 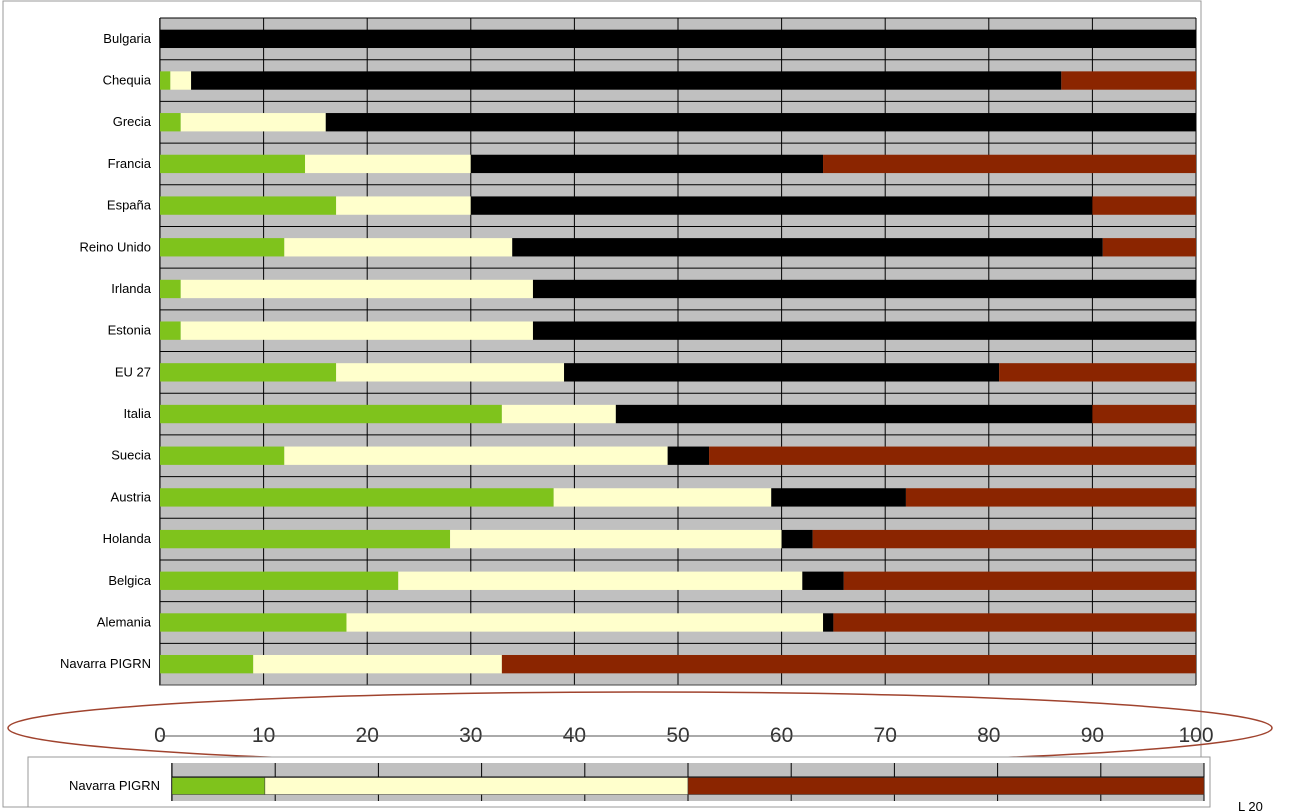 I want to click on category-label: Holanda, so click(x=127, y=538).